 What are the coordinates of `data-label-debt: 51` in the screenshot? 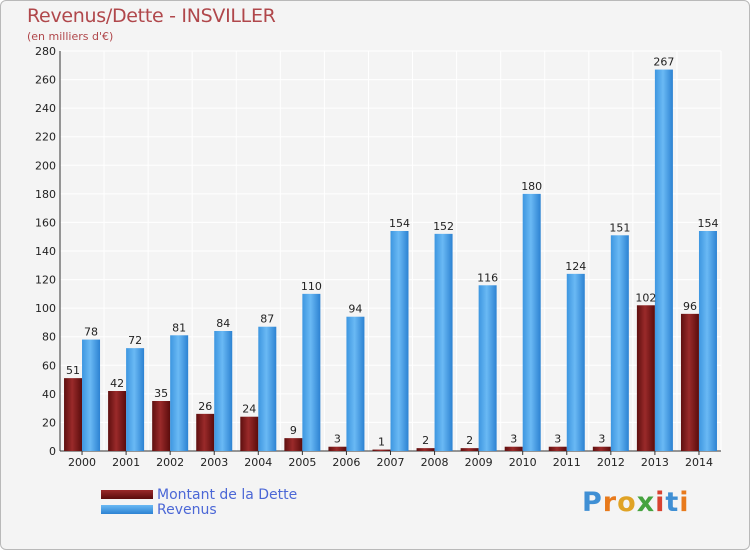 It's located at (73, 370).